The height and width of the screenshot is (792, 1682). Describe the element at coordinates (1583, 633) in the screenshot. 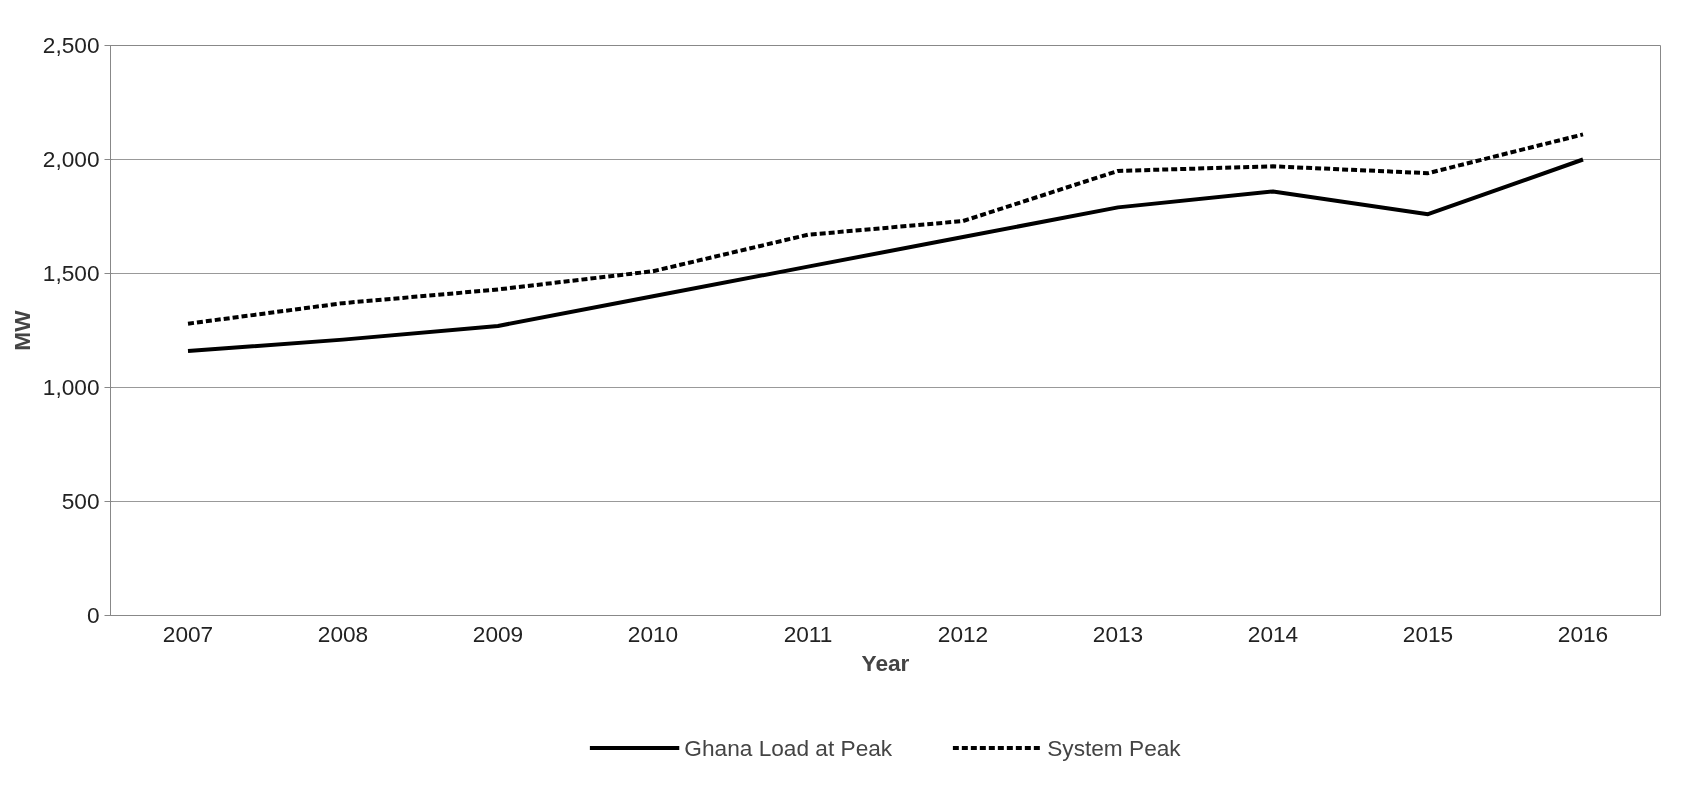

I see `x-tick-label: 2016` at that location.